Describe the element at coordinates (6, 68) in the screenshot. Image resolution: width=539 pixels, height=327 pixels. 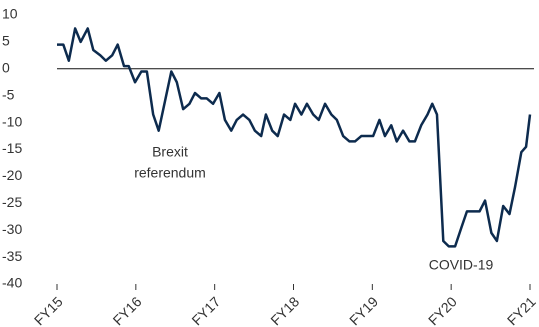
I see `y-tick-label: 0` at that location.